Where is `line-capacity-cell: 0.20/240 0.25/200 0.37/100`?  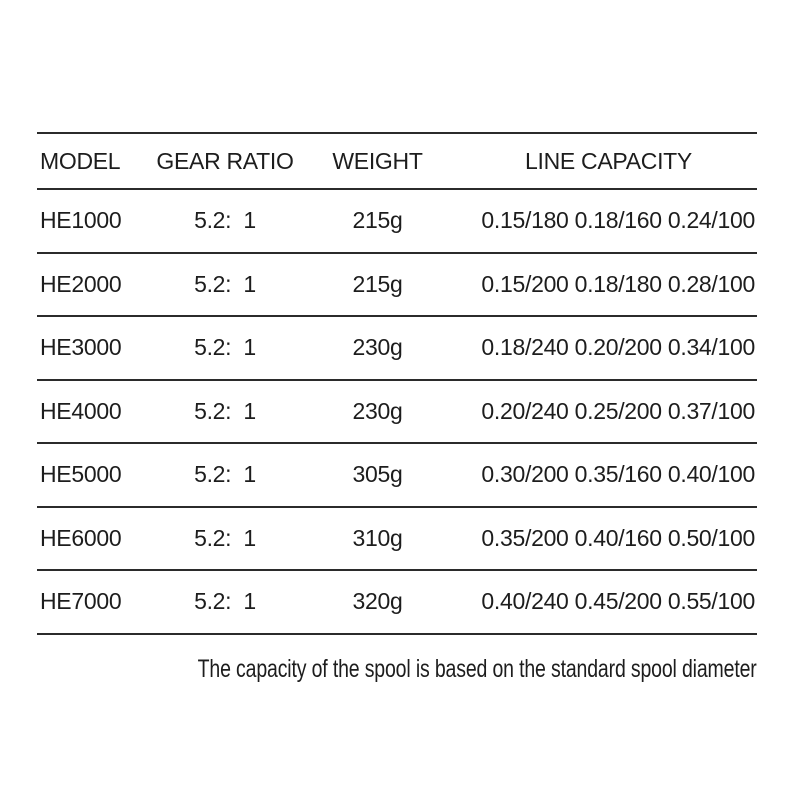 line-capacity-cell: 0.20/240 0.25/200 0.37/100 is located at coordinates (618, 410).